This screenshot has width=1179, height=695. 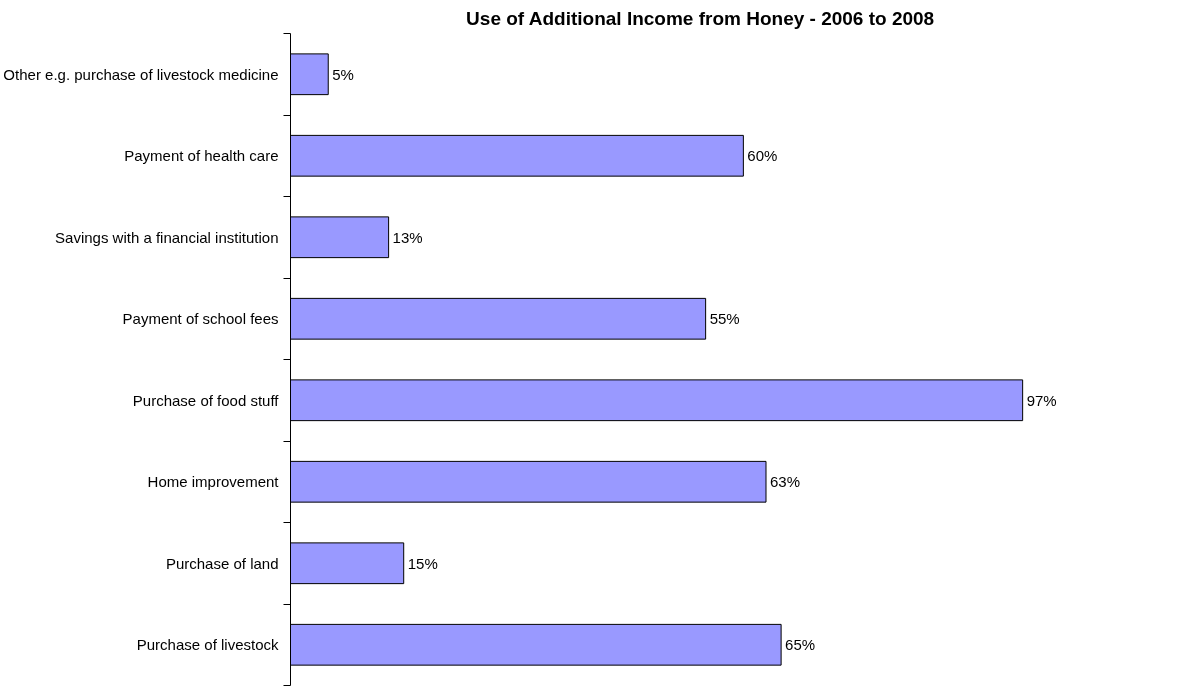 I want to click on data-label: 13%, so click(x=407, y=237).